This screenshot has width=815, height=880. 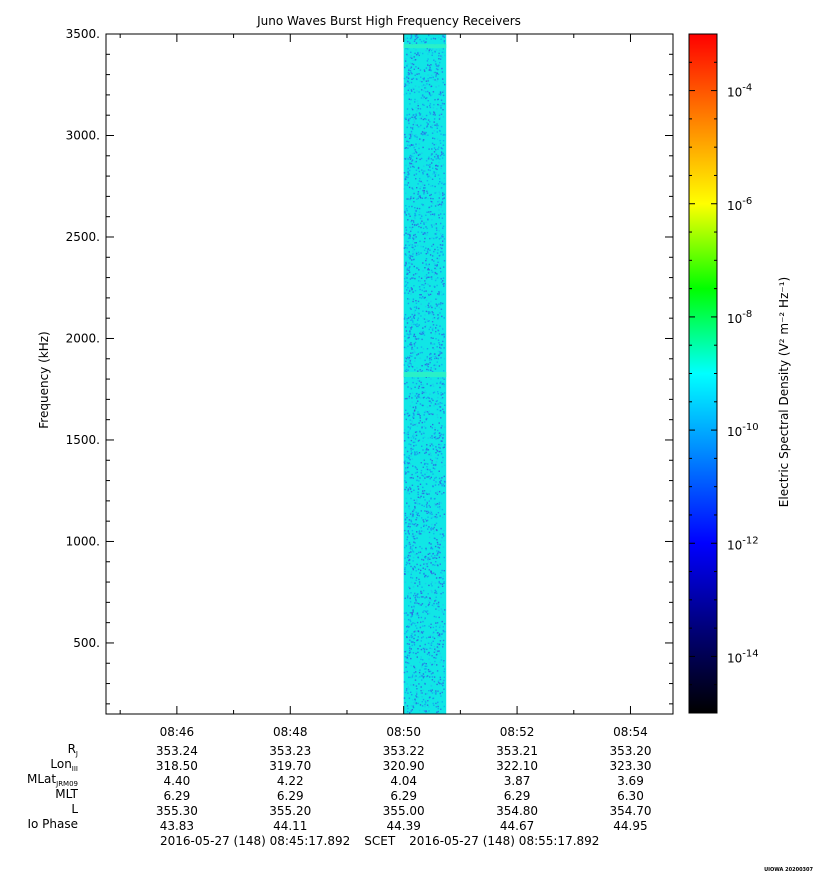 I want to click on y-tick-label: 3500., so click(x=83, y=34).